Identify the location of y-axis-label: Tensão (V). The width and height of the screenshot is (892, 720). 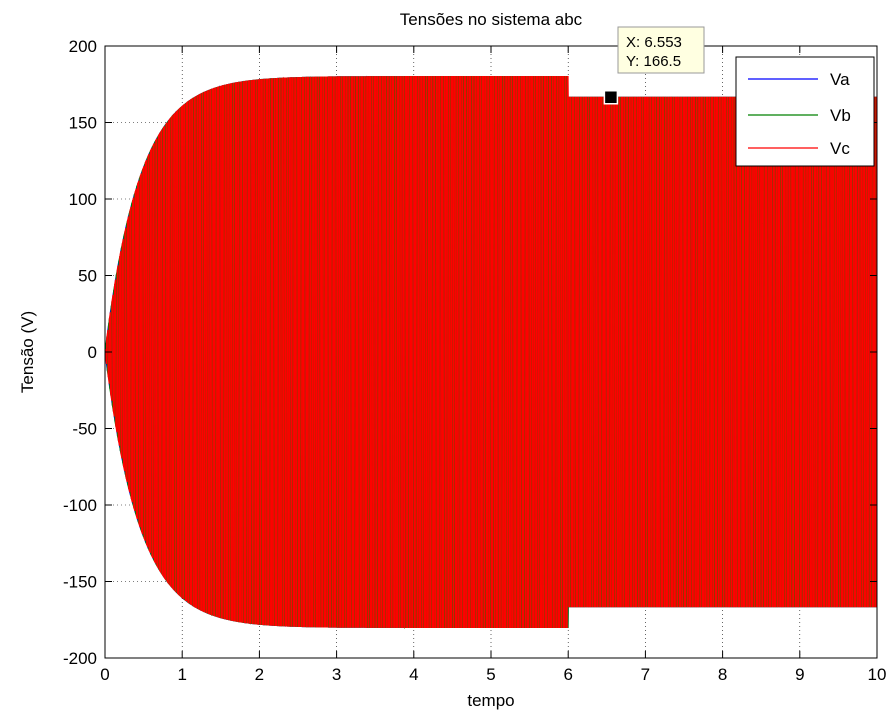
(27, 352).